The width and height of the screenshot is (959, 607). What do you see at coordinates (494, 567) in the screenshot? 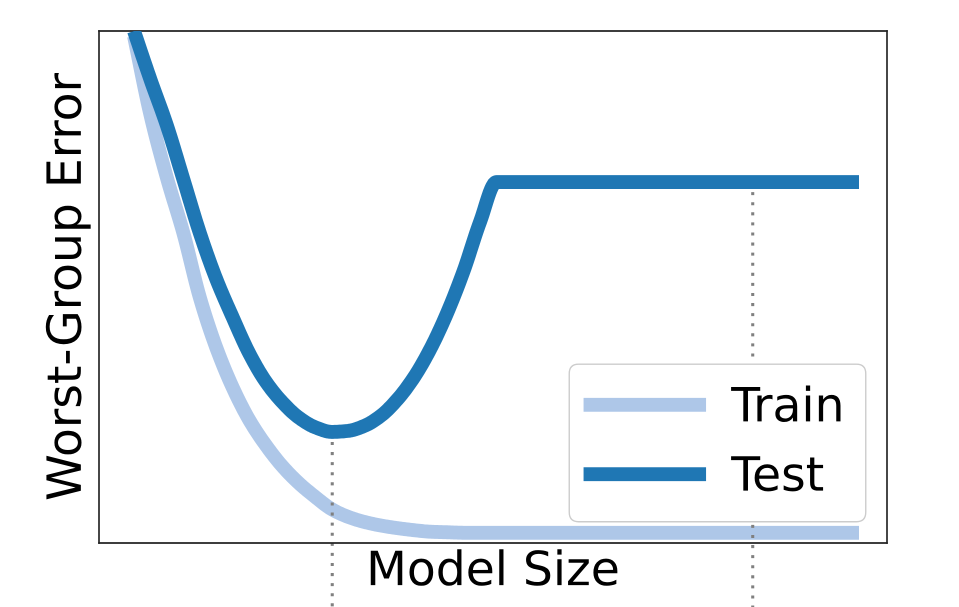
I see `x-axis-title: Model Size` at bounding box center [494, 567].